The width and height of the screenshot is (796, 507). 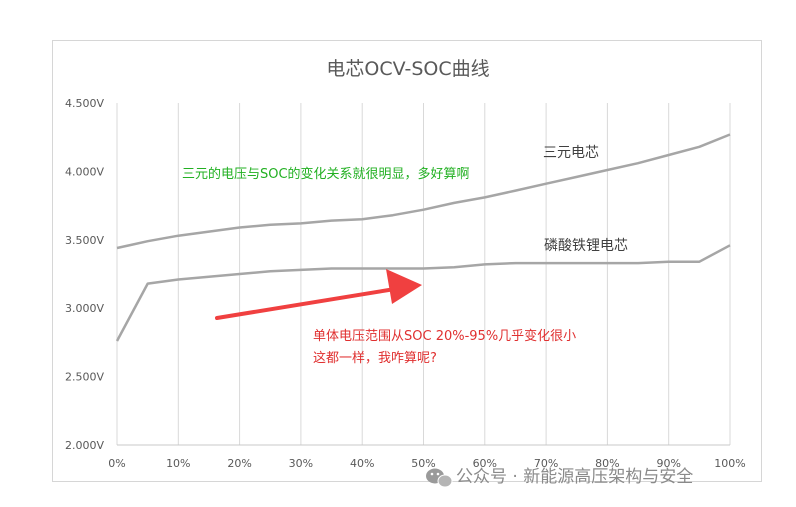 What do you see at coordinates (668, 463) in the screenshot?
I see `x-tick-label-9: 90%` at bounding box center [668, 463].